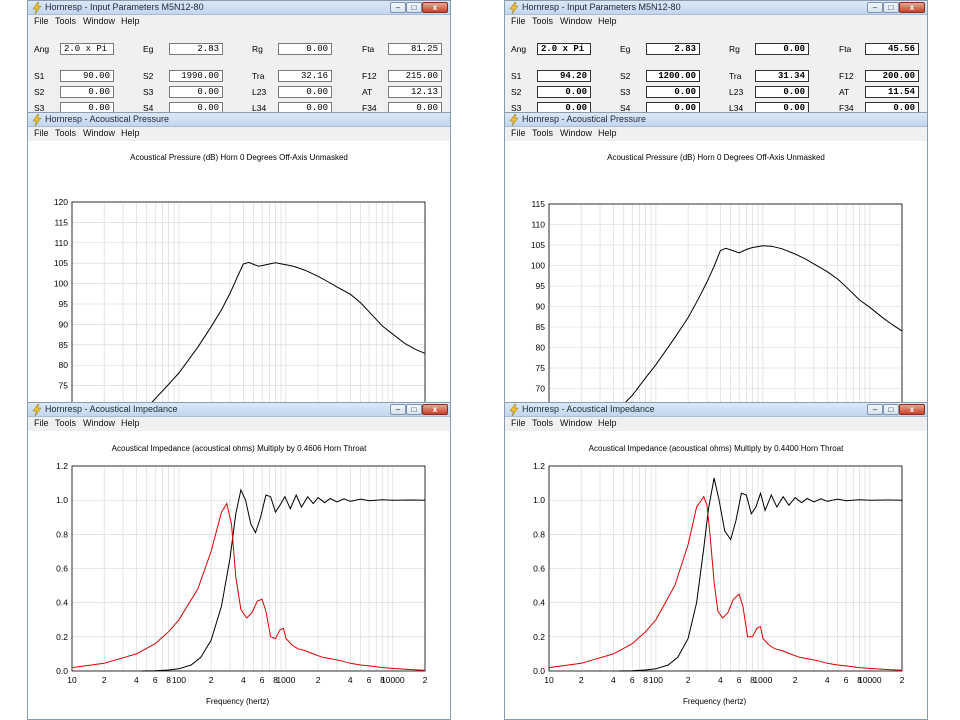 The image size is (960, 720). Describe the element at coordinates (39, 76) in the screenshot. I see `param-label-s1: S1` at that location.